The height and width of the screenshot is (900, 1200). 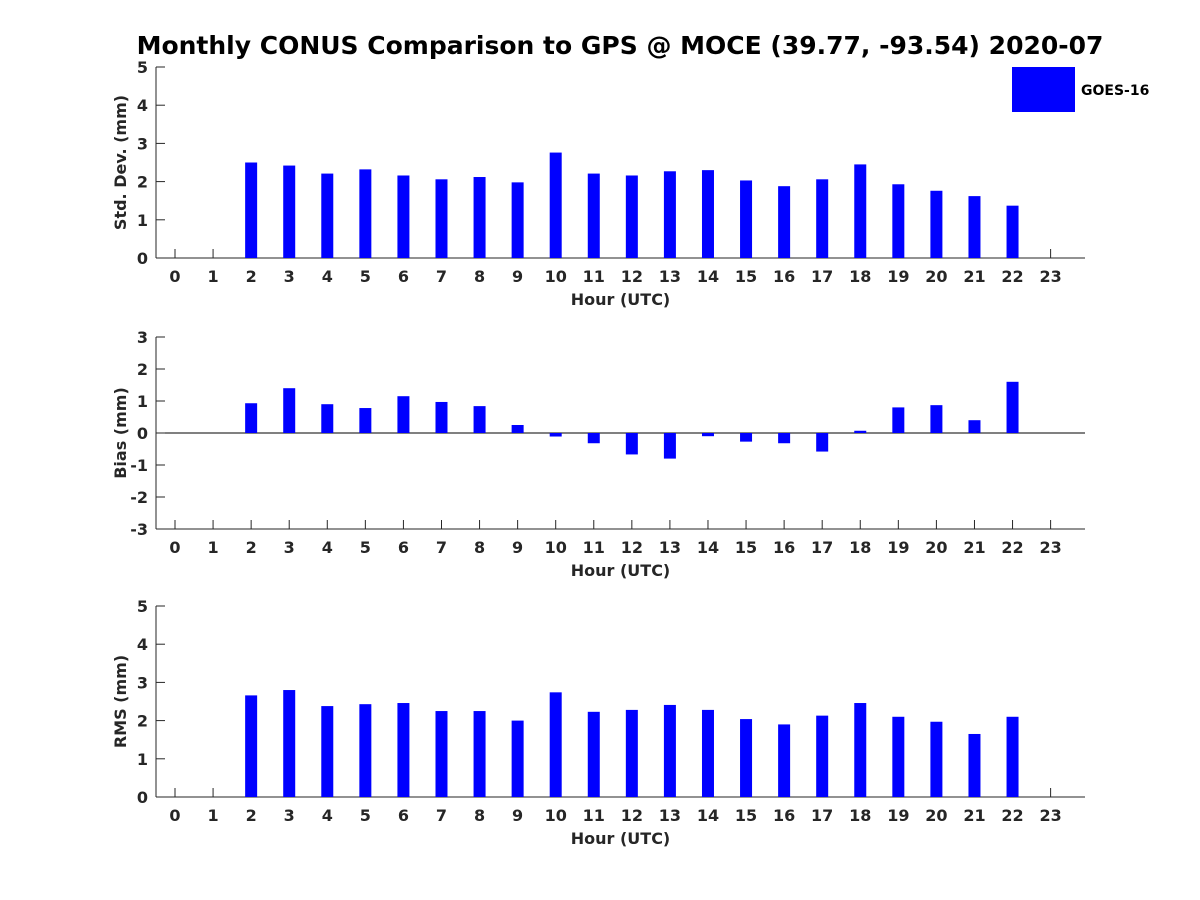 What do you see at coordinates (441, 547) in the screenshot?
I see `x-tick-label: 7` at bounding box center [441, 547].